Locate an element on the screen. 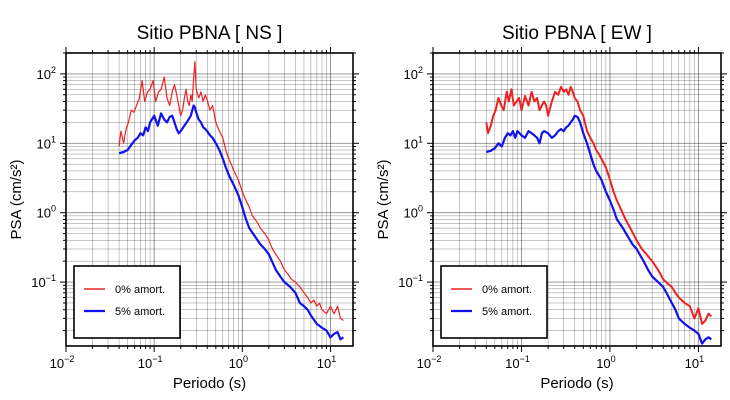 This screenshot has width=730, height=400. chart-title: Sitio PBNA [ NS ] is located at coordinates (210, 33).